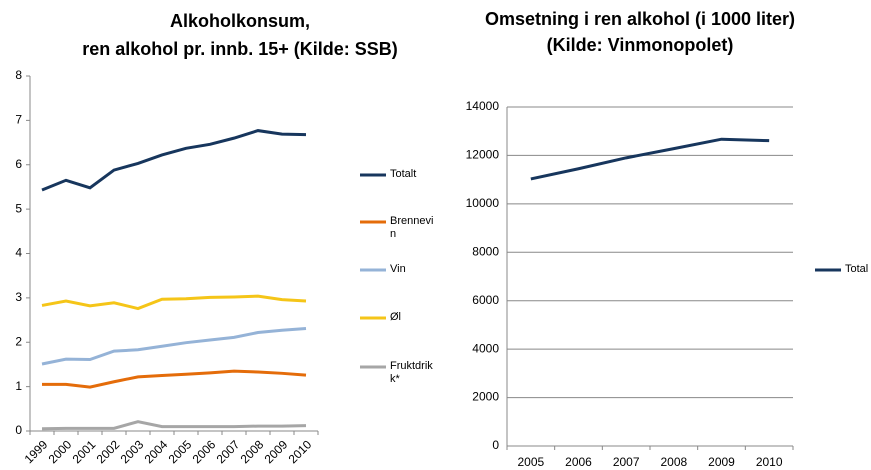 The image size is (871, 470). I want to click on legend-entry: Fruktdrikk*, so click(411, 372).